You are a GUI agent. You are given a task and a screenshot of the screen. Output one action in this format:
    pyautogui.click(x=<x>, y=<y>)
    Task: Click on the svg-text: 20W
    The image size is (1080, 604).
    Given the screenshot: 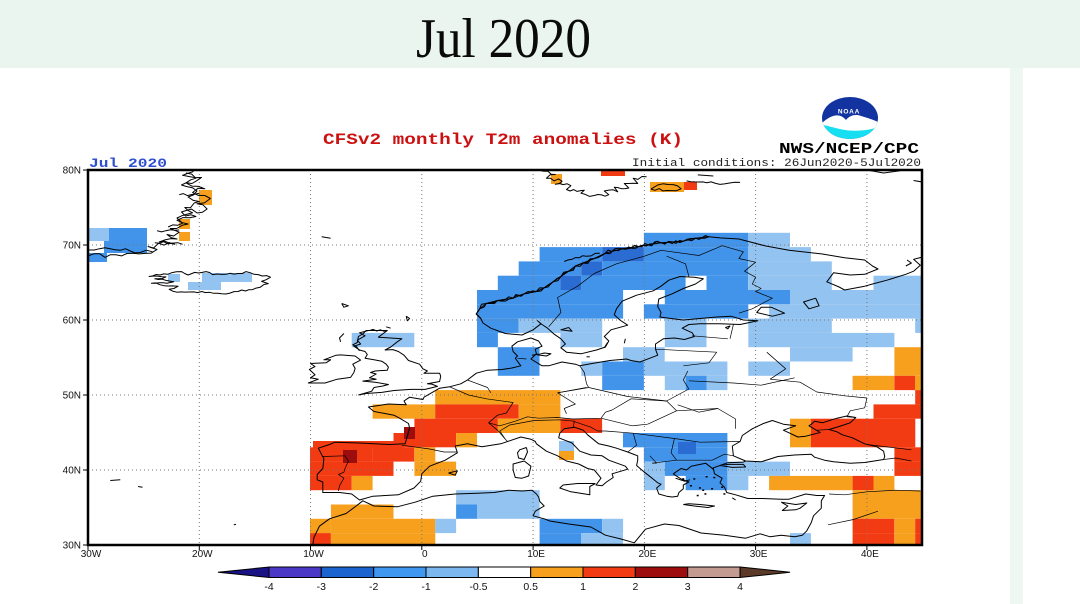 What is the action you would take?
    pyautogui.click(x=202, y=554)
    